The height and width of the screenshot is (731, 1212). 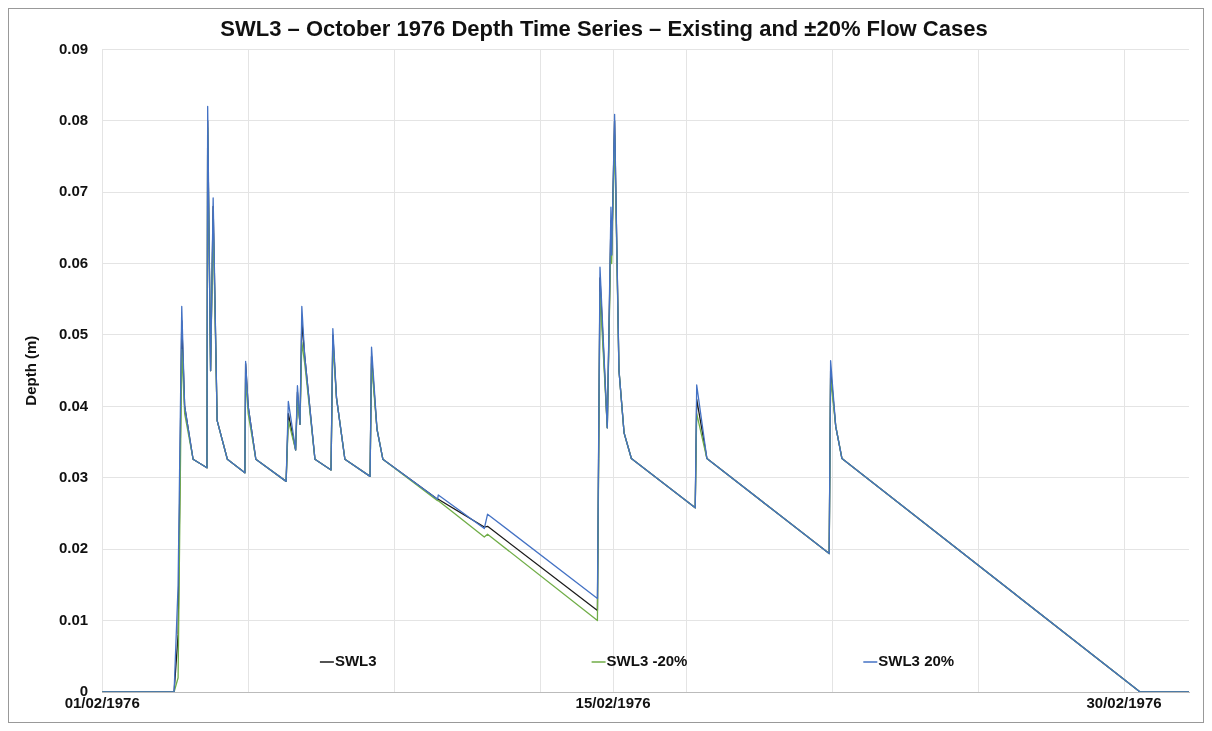 I want to click on chart-title: SWL3 – October 1976 Depth Time Series – Existing and ±20% Flow Cases, so click(x=604, y=29).